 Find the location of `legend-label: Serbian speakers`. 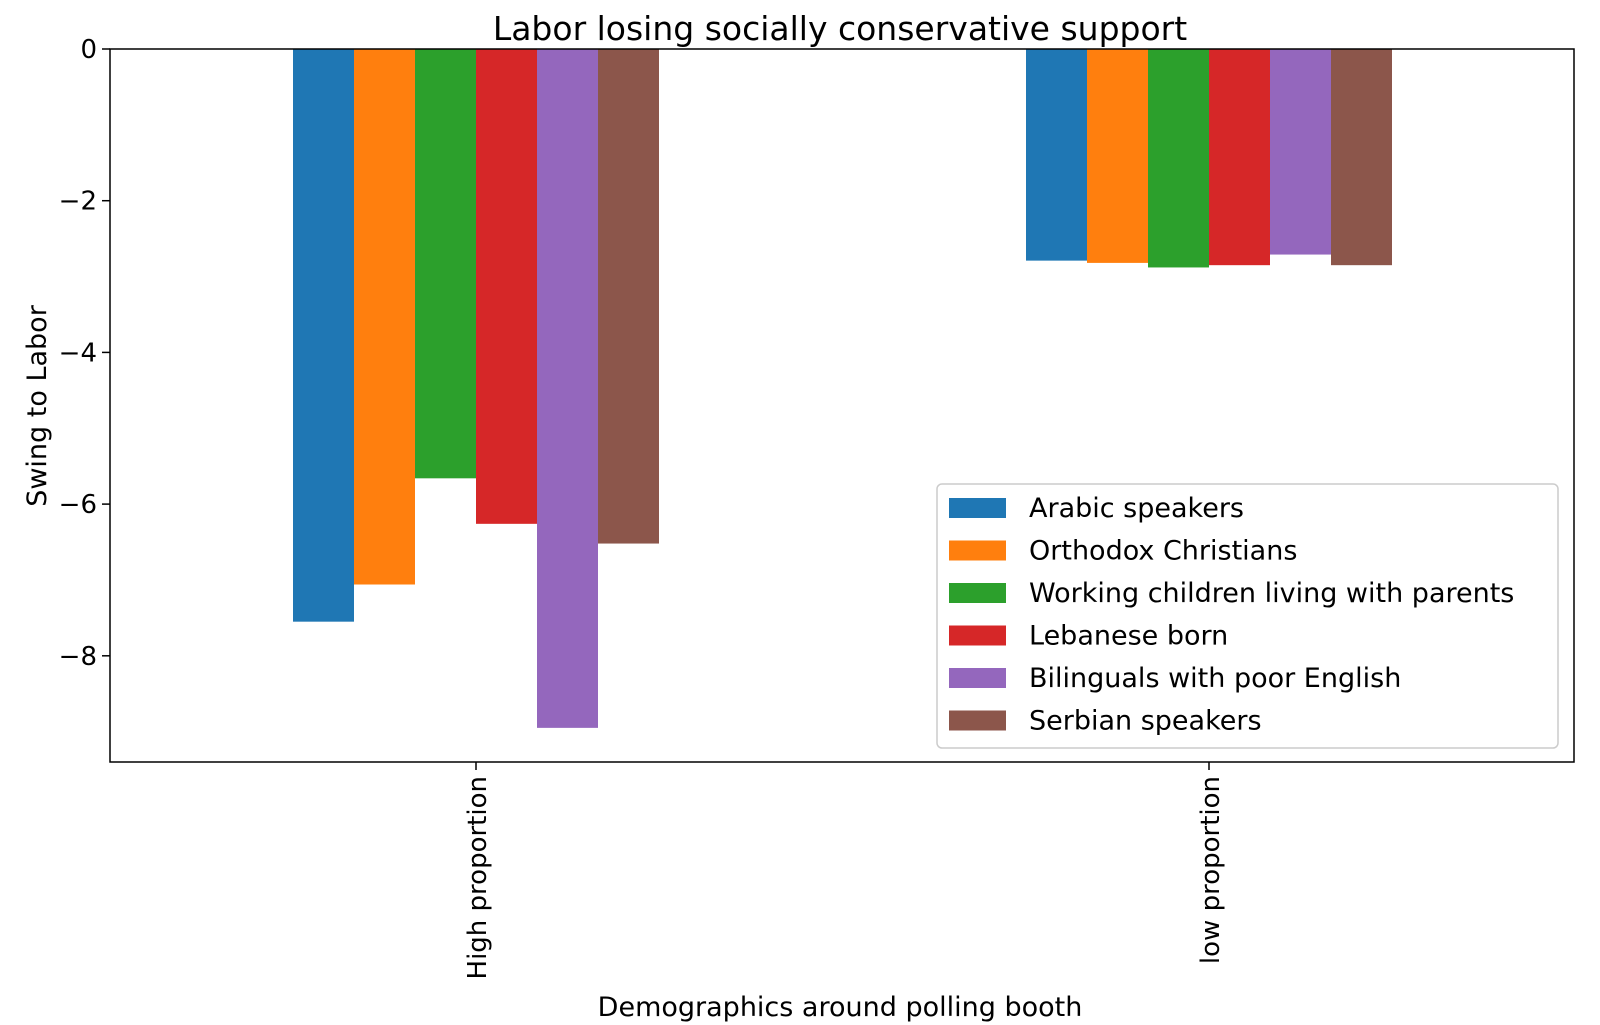

legend-label: Serbian speakers is located at coordinates (1145, 721).